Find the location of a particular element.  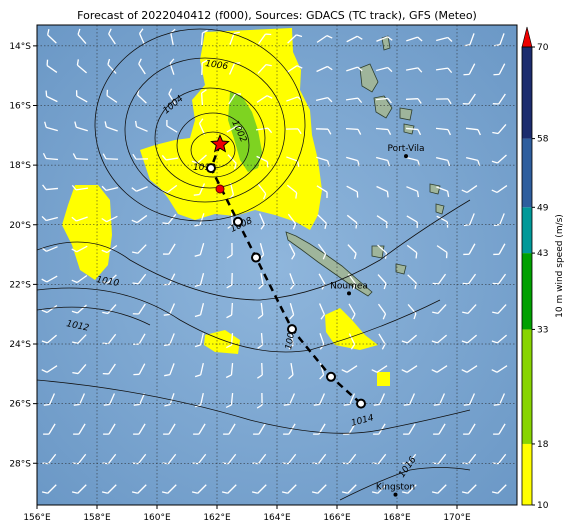

y-tick-label: 26°S is located at coordinates (20, 405).